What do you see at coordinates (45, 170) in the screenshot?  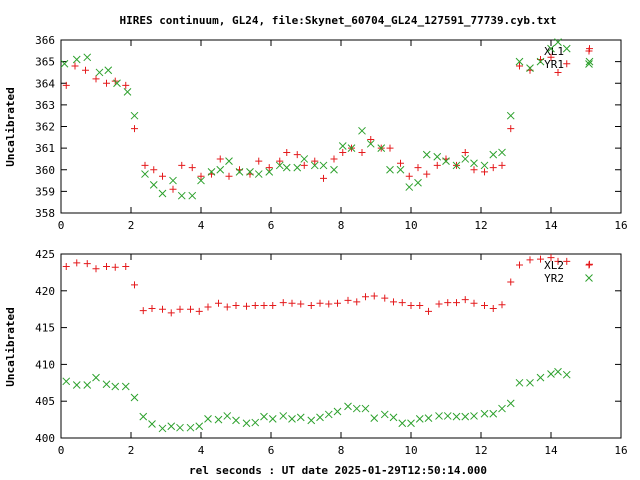 I see `top-y-tick-label: 360` at bounding box center [45, 170].